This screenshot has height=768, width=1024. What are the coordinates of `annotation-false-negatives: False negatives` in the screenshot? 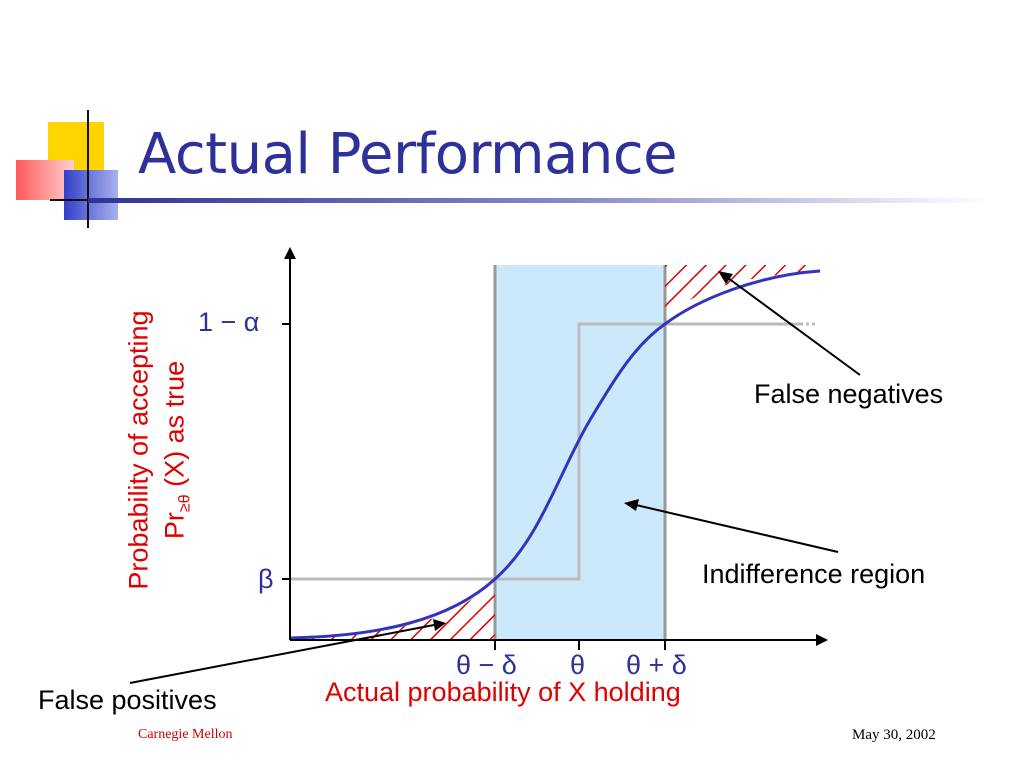 It's located at (849, 394).